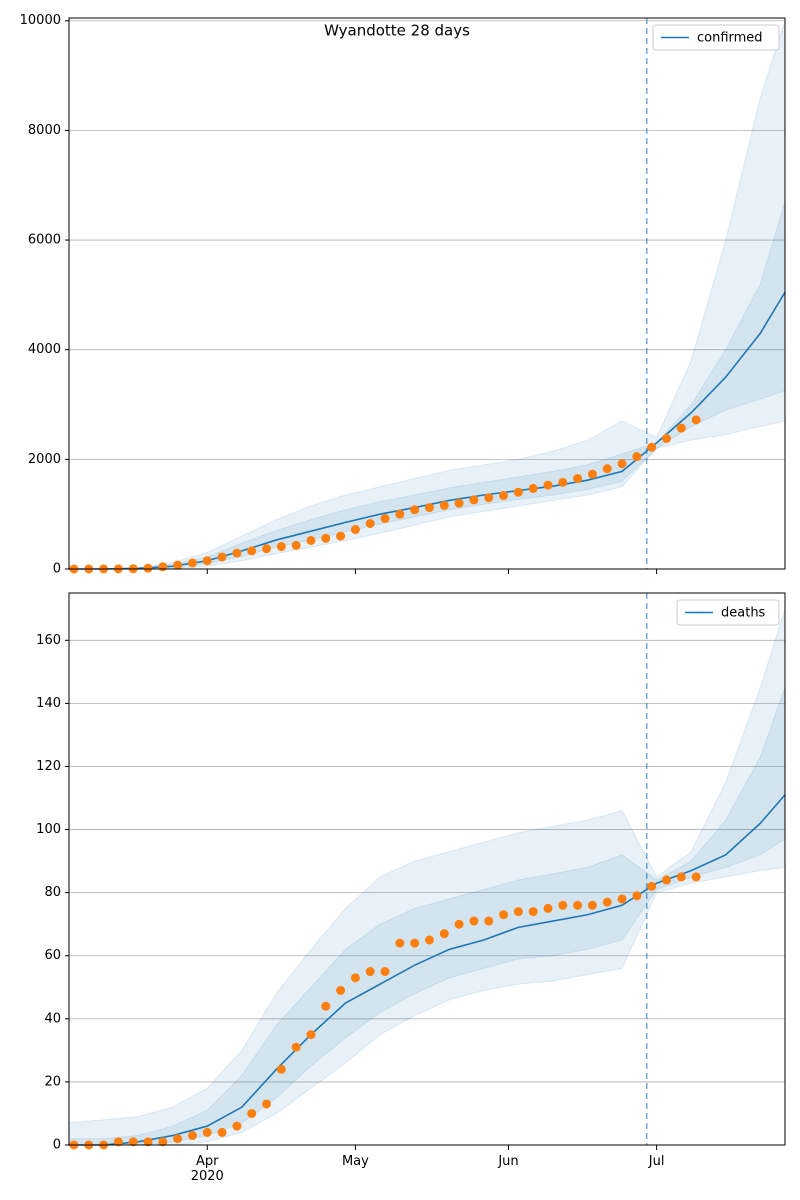 The width and height of the screenshot is (800, 1200). Describe the element at coordinates (743, 613) in the screenshot. I see `legend-label: deaths` at that location.